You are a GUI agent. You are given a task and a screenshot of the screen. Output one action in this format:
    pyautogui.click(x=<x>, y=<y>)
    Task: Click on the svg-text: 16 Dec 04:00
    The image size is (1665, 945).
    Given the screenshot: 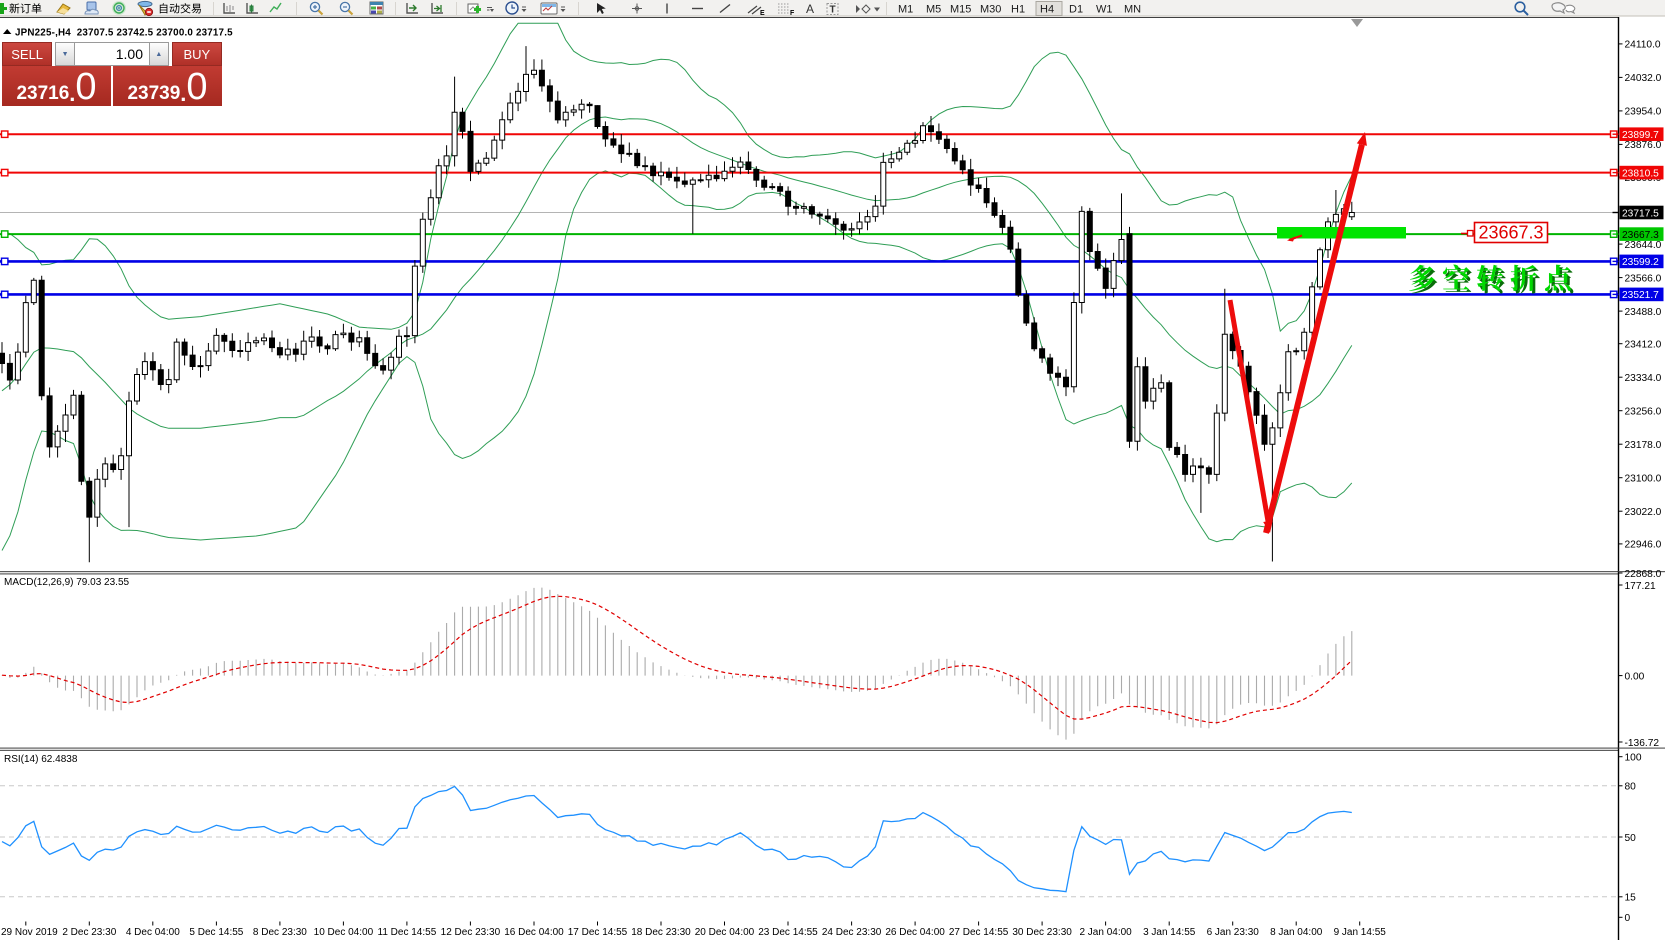 What is the action you would take?
    pyautogui.click(x=534, y=932)
    